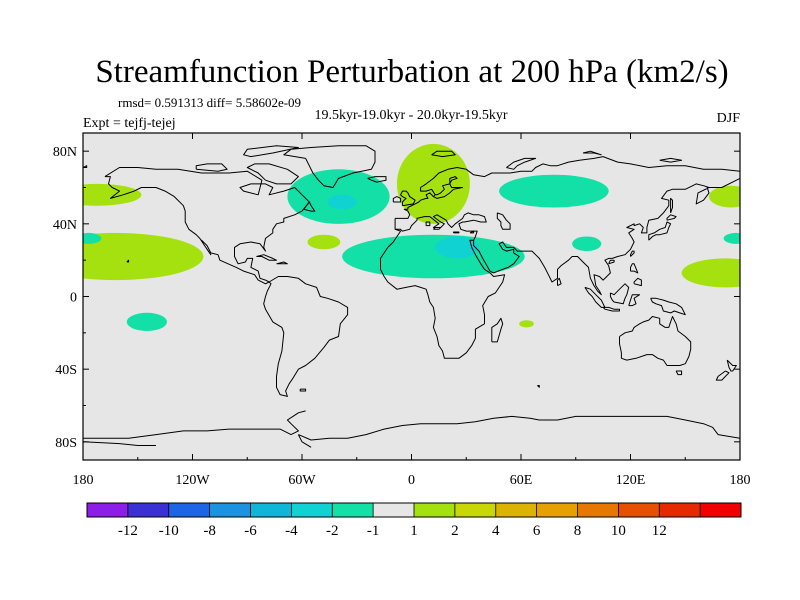 This screenshot has height=600, width=800. I want to click on y-tick-label: 0, so click(73, 298).